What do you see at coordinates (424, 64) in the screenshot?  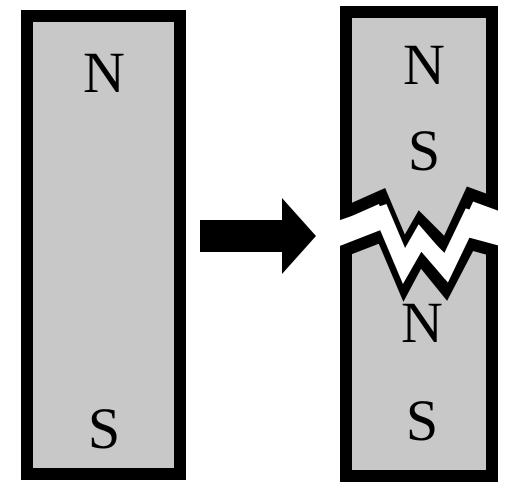 I see `top-piece-north-label: N` at bounding box center [424, 64].